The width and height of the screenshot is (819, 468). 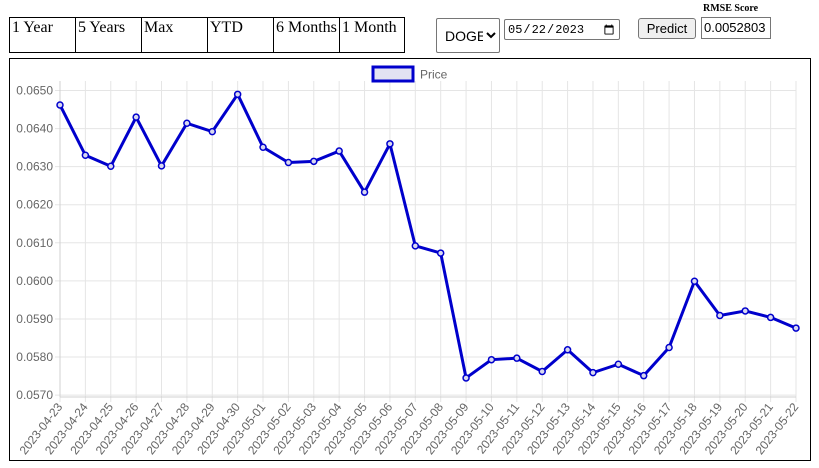 What do you see at coordinates (667, 28) in the screenshot?
I see `predict-button: Predict` at bounding box center [667, 28].